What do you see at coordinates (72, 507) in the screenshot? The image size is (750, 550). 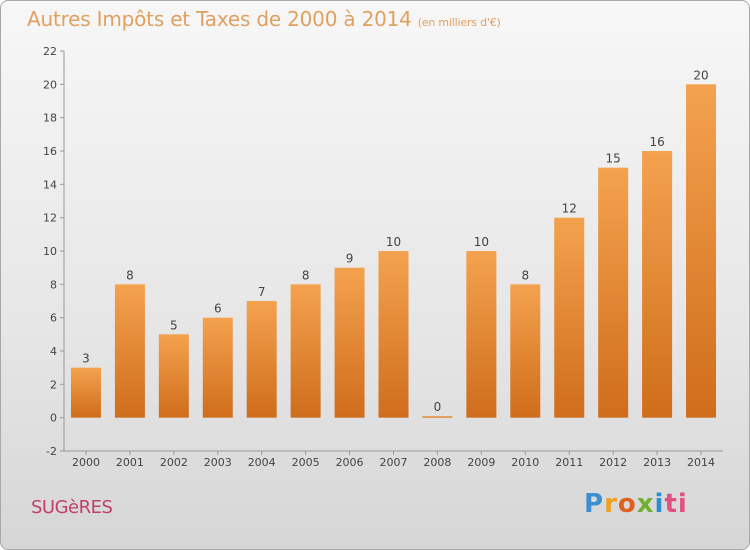 I see `commune-name: SUGèRES` at bounding box center [72, 507].